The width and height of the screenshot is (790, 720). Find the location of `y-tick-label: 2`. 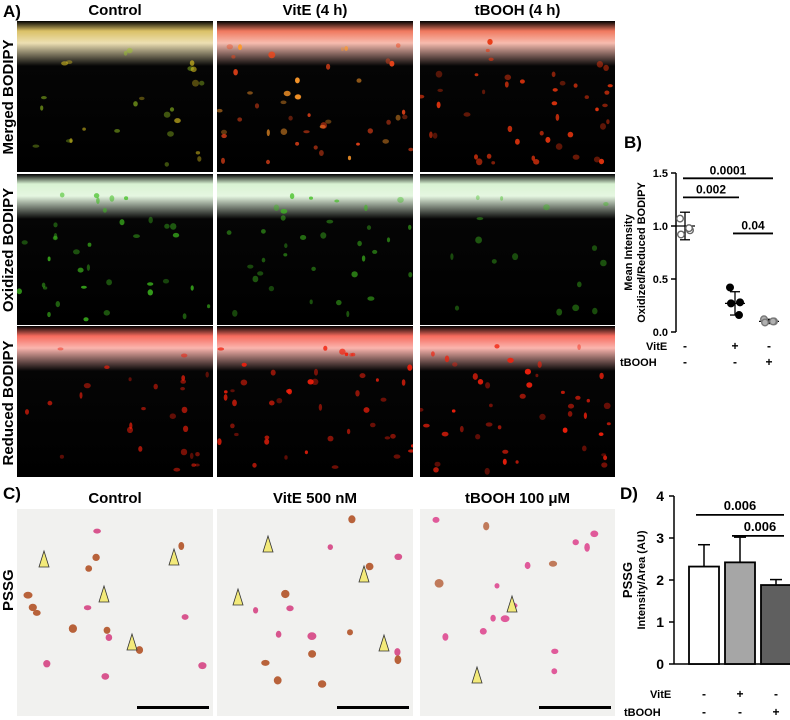

y-tick-label: 2 is located at coordinates (660, 580).